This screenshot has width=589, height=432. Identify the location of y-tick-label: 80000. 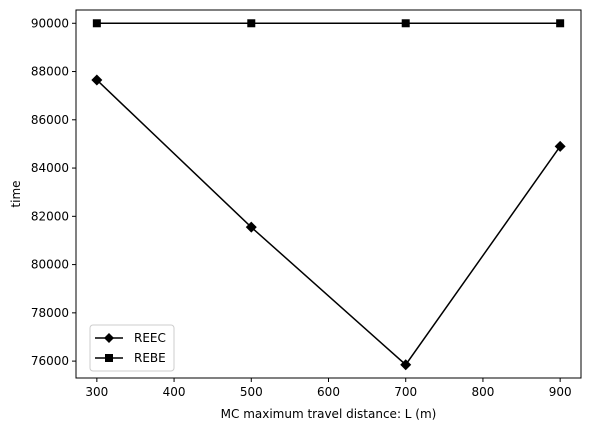
(50, 265).